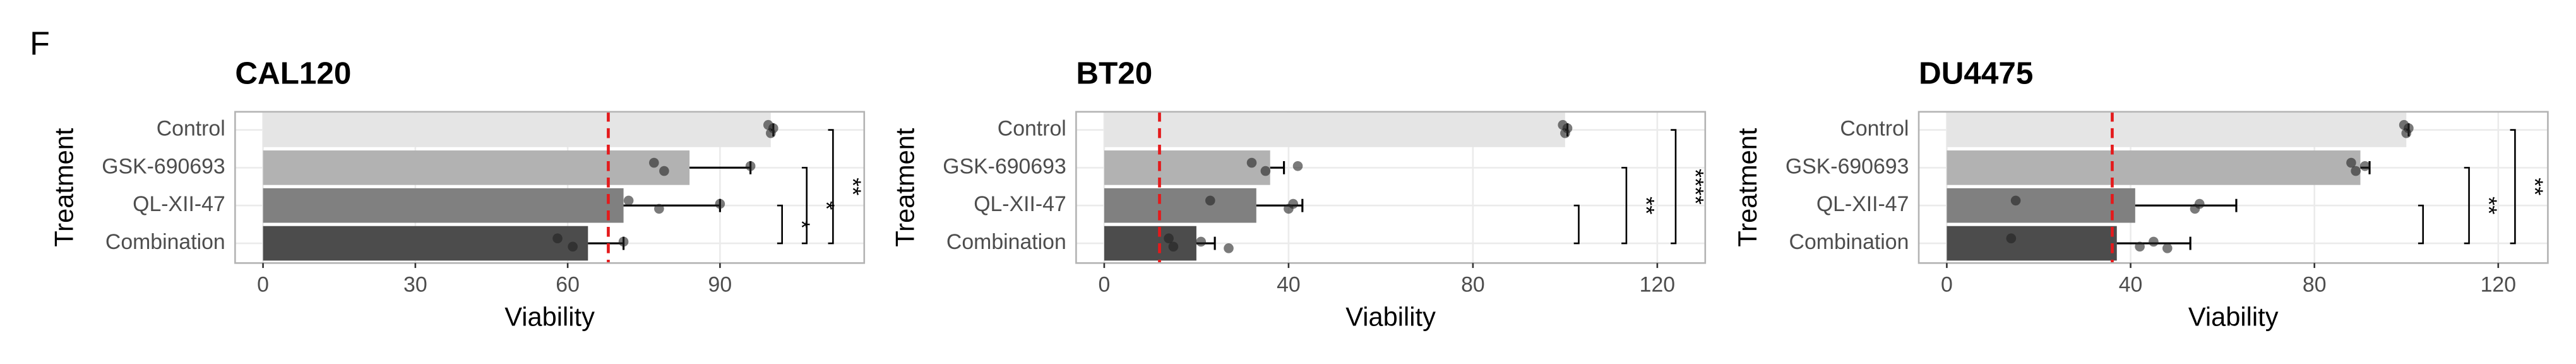 The height and width of the screenshot is (364, 2576). Describe the element at coordinates (293, 73) in the screenshot. I see `chart-title: CAL120` at that location.